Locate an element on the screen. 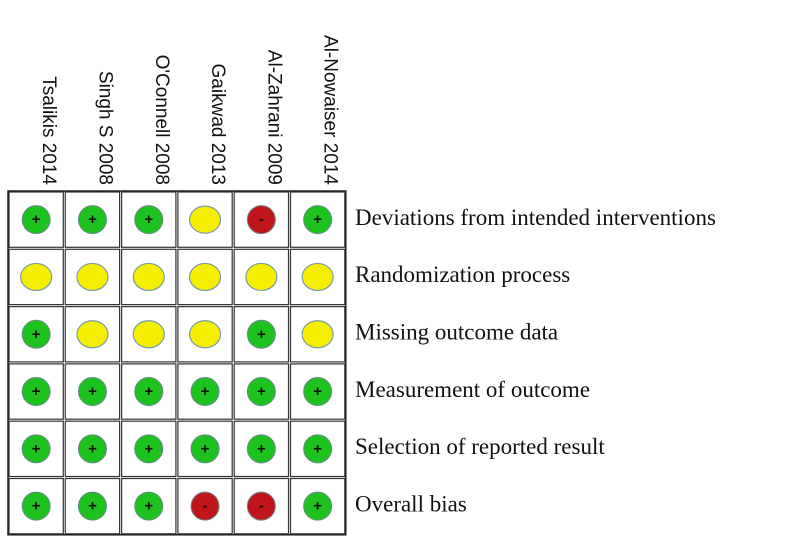 The image size is (787, 538). row-label: Randomization process is located at coordinates (462, 274).